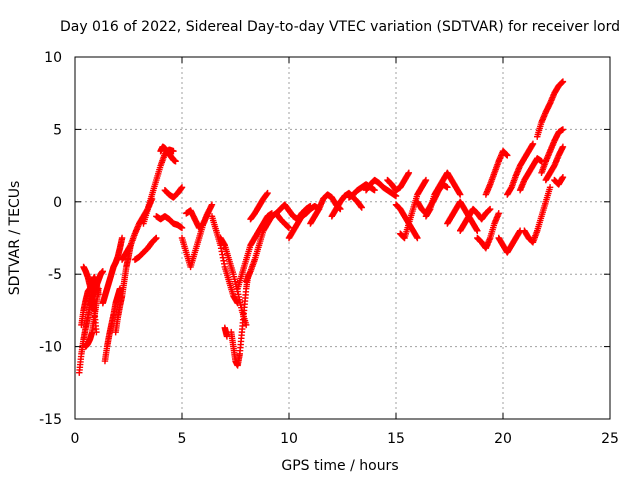  What do you see at coordinates (475, 219) in the screenshot?
I see `series-track-ai` at bounding box center [475, 219].